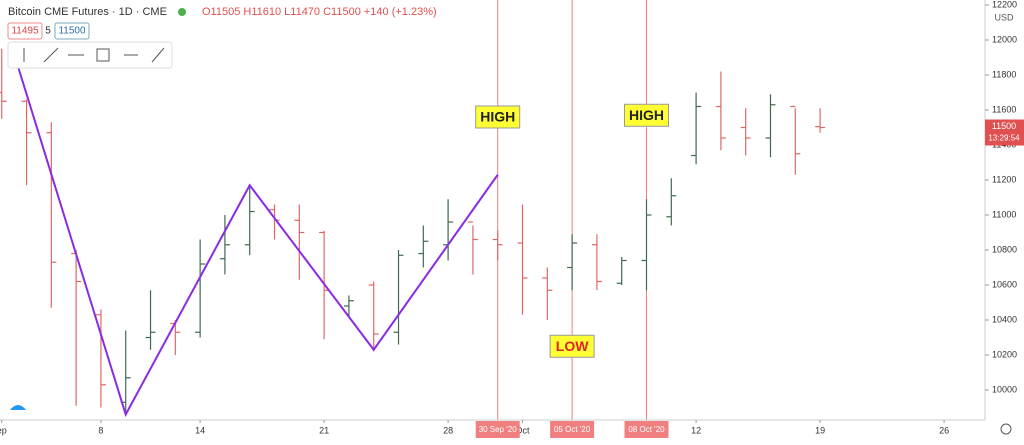 The width and height of the screenshot is (1024, 445). I want to click on x-tick-label: 19, so click(820, 430).